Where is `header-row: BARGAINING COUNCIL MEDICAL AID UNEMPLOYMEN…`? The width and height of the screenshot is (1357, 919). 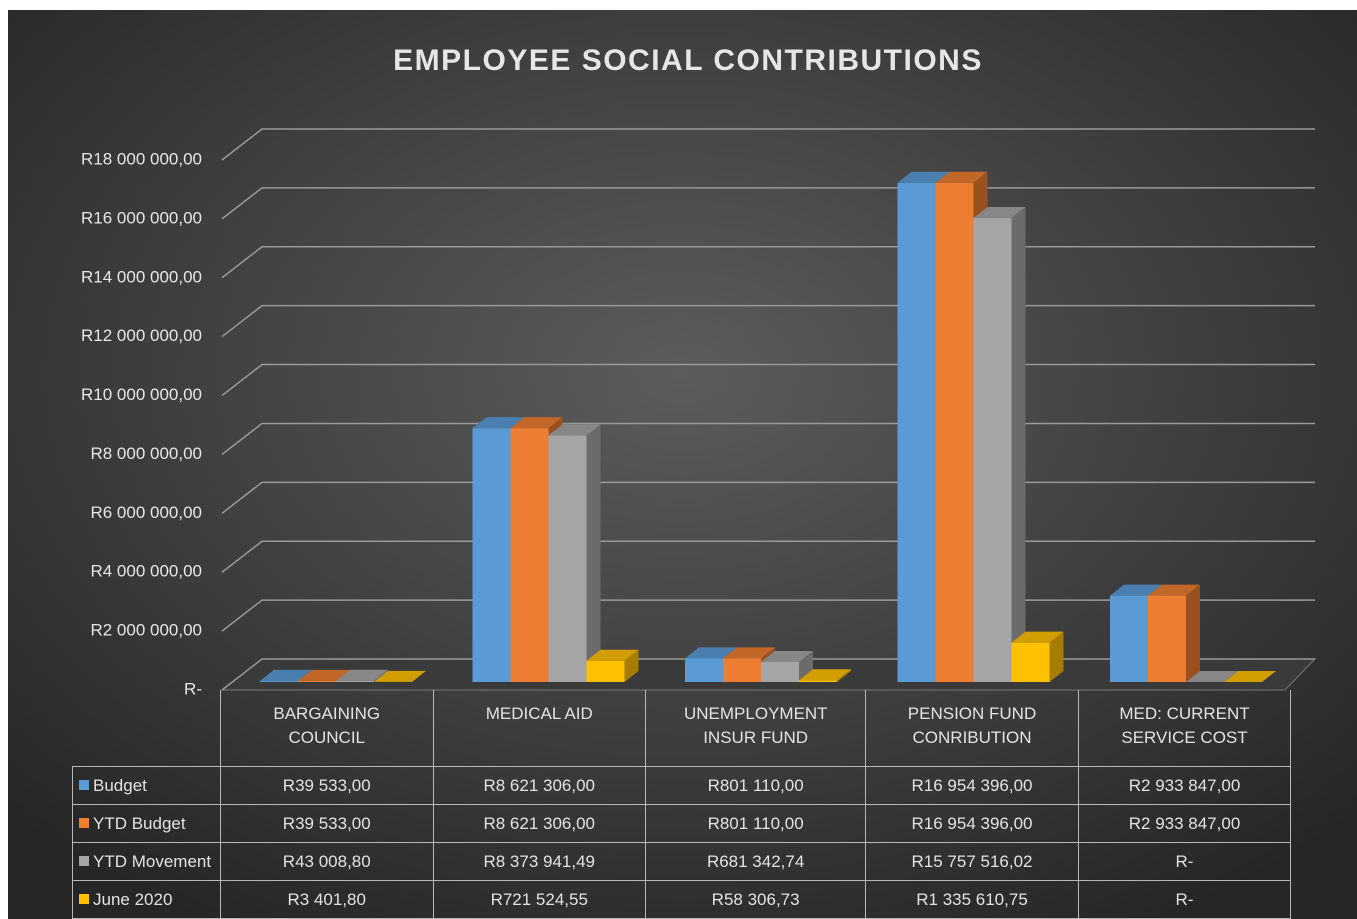 header-row: BARGAINING COUNCIL MEDICAL AID UNEMPLOYMEN… is located at coordinates (682, 728).